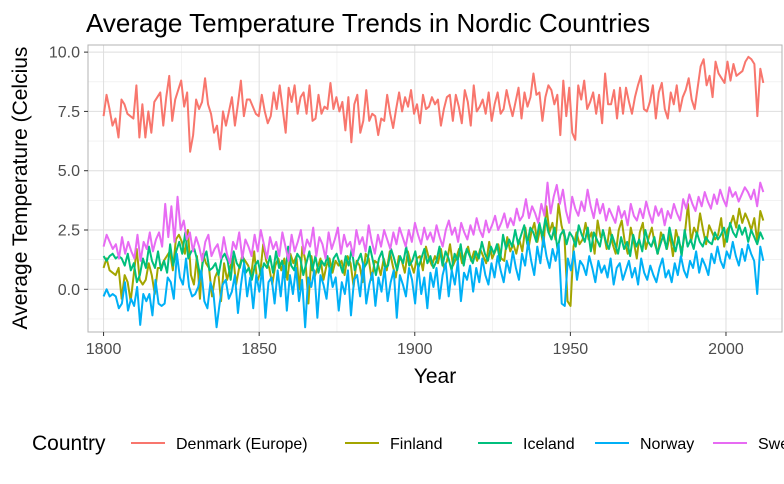  Describe the element at coordinates (415, 349) in the screenshot. I see `x-tick-label: 1900` at that location.